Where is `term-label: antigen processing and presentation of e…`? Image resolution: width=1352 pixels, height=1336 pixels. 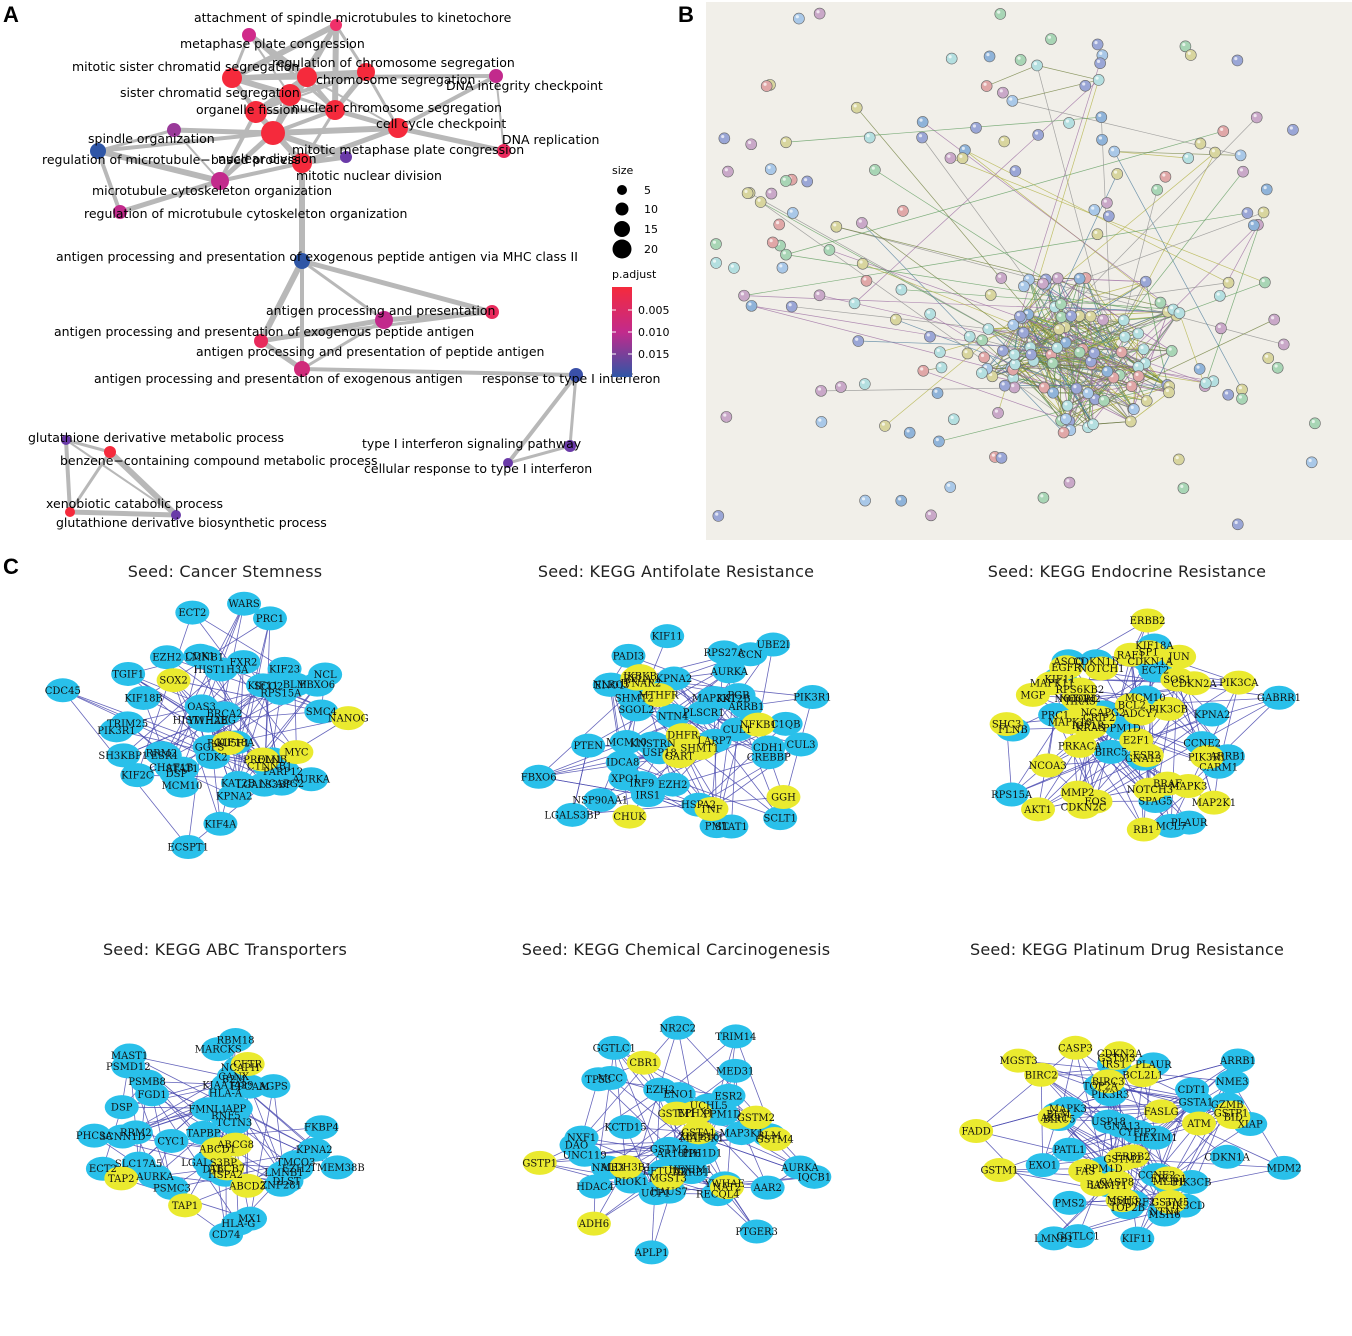
term-label: antigen processing and presentation of e… is located at coordinates (317, 256).